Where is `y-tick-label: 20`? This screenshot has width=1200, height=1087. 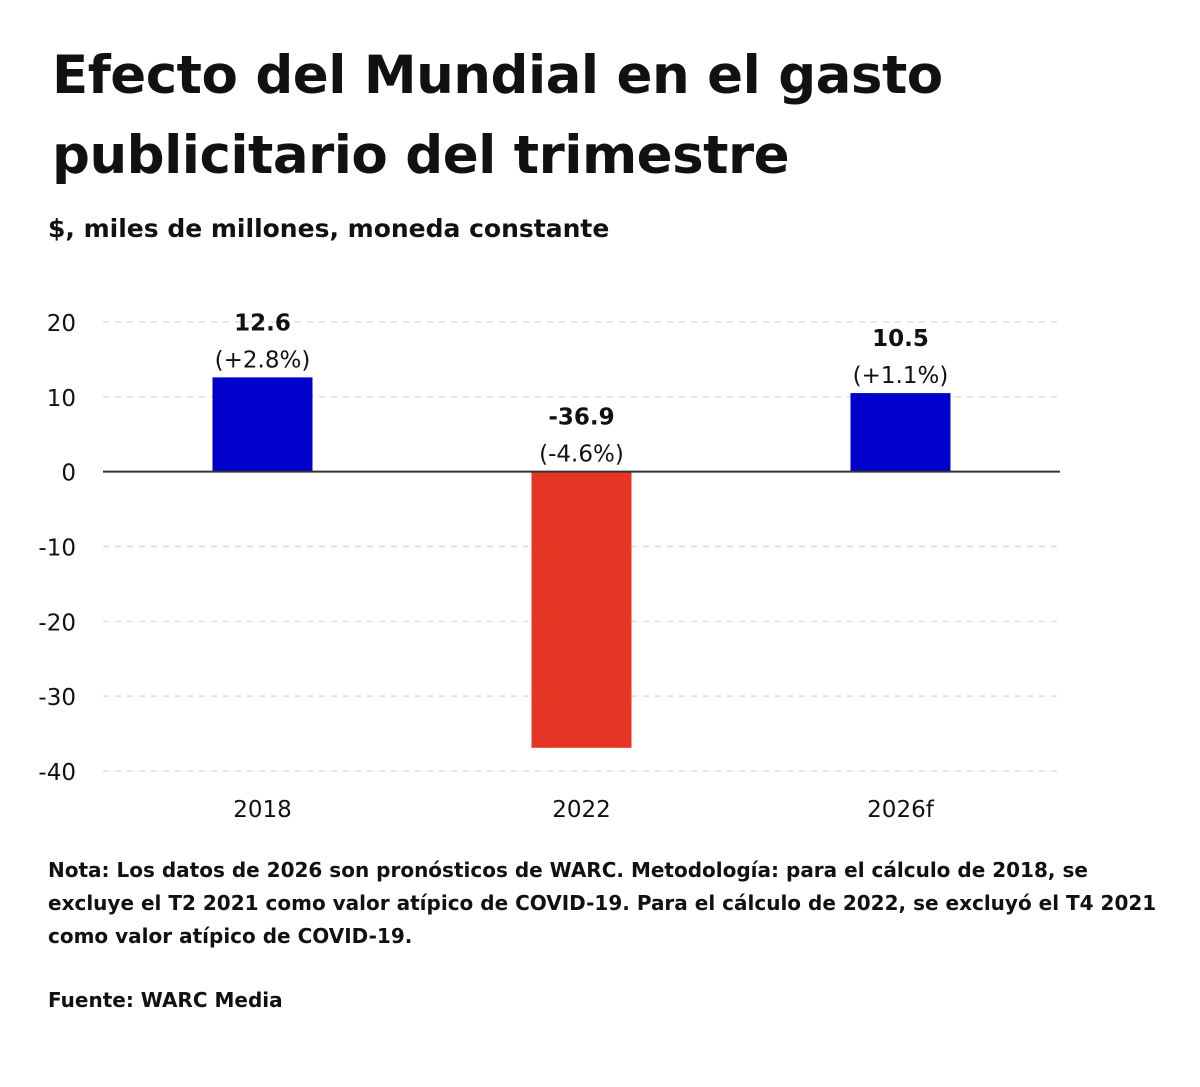
y-tick-label: 20 is located at coordinates (61, 324).